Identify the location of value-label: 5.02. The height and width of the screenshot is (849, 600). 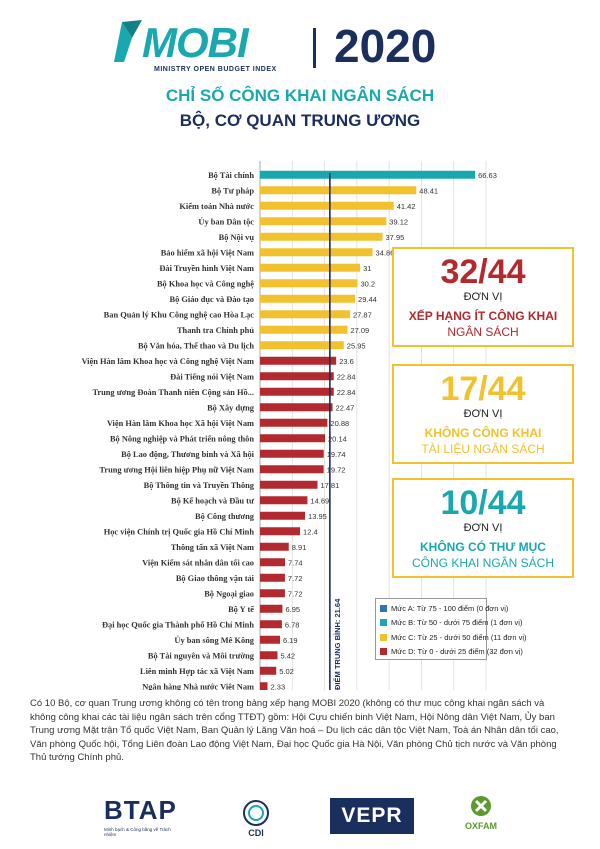
(286, 671).